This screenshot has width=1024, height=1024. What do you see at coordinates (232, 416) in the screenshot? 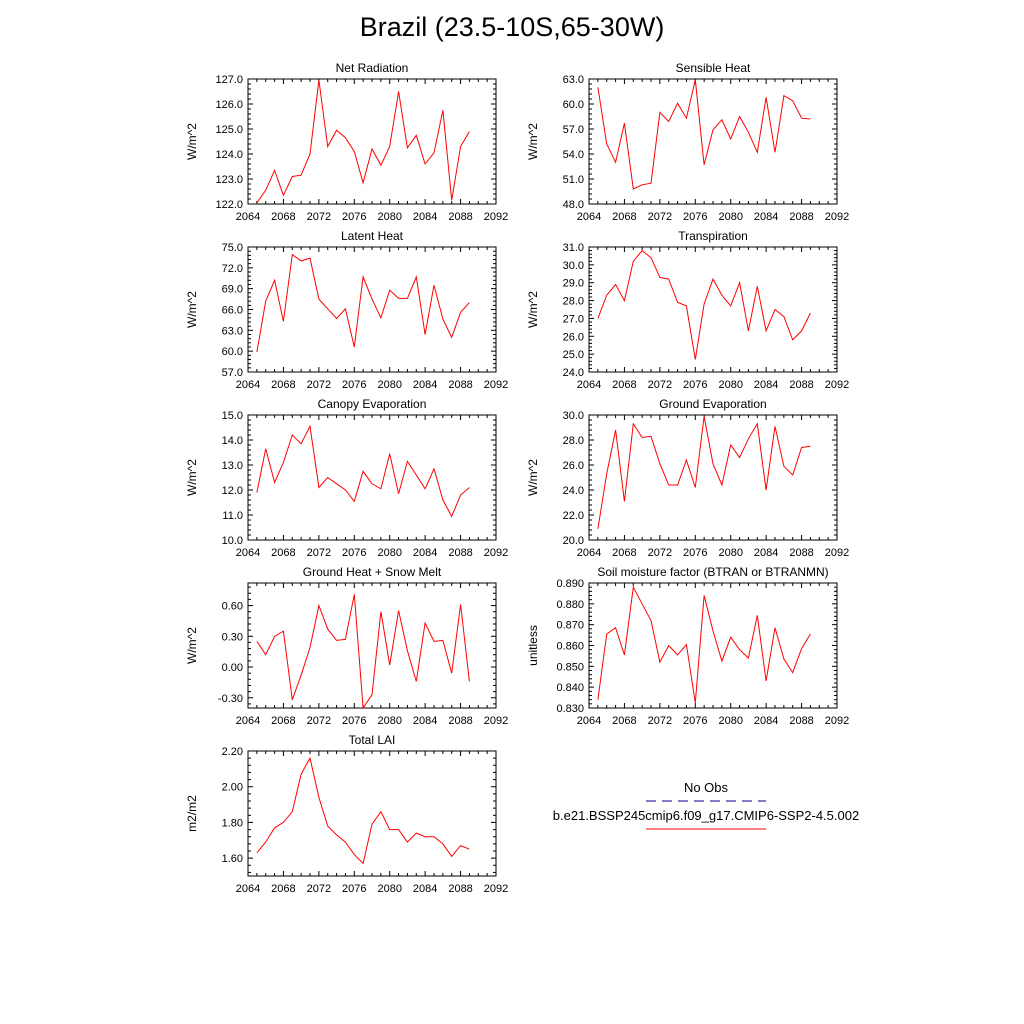
I see `y-tick-label: 15.0` at bounding box center [232, 416].